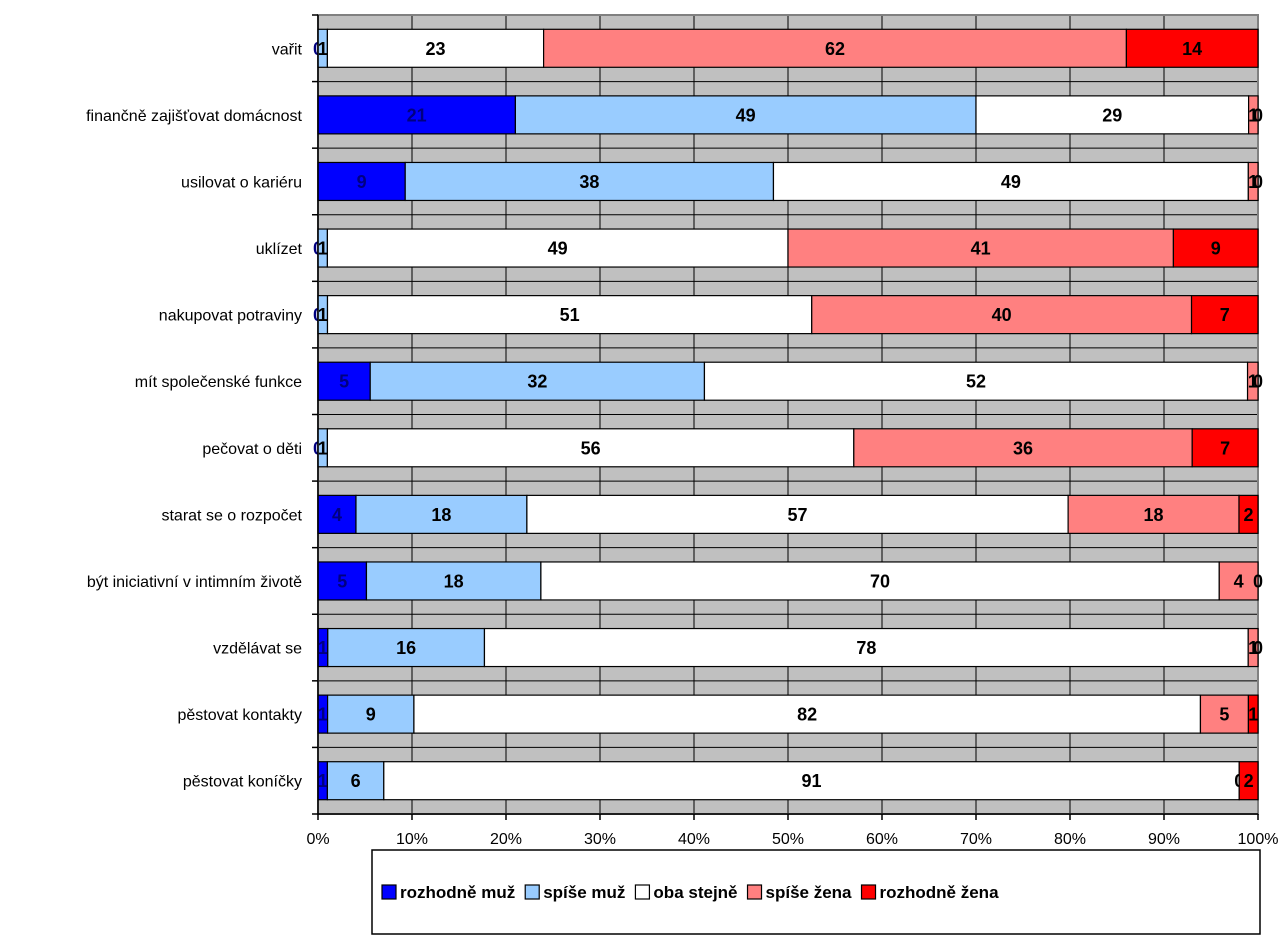 This screenshot has width=1286, height=939. I want to click on data-label: 23, so click(435, 49).